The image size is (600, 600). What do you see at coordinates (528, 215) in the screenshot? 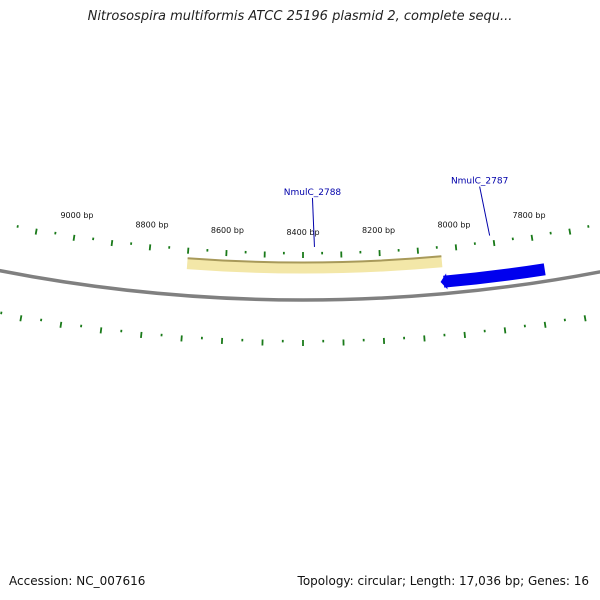
I see `tick-label: 7800 bp` at bounding box center [528, 215].